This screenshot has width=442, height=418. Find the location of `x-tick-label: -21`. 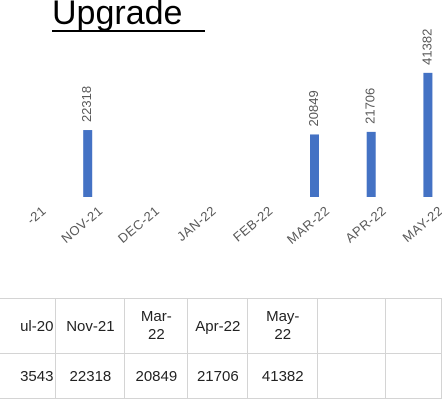

x-tick-label: -21 is located at coordinates (36, 215).